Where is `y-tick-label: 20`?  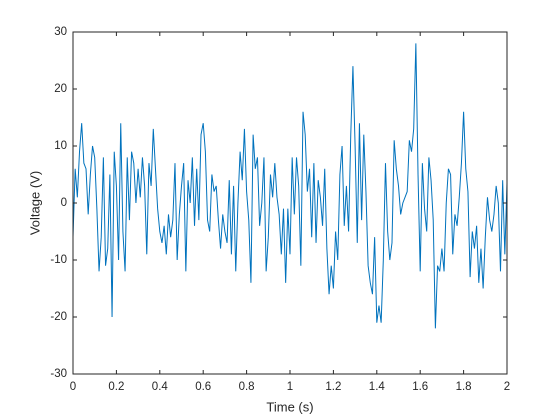 y-tick-label: 20 is located at coordinates (60, 89).